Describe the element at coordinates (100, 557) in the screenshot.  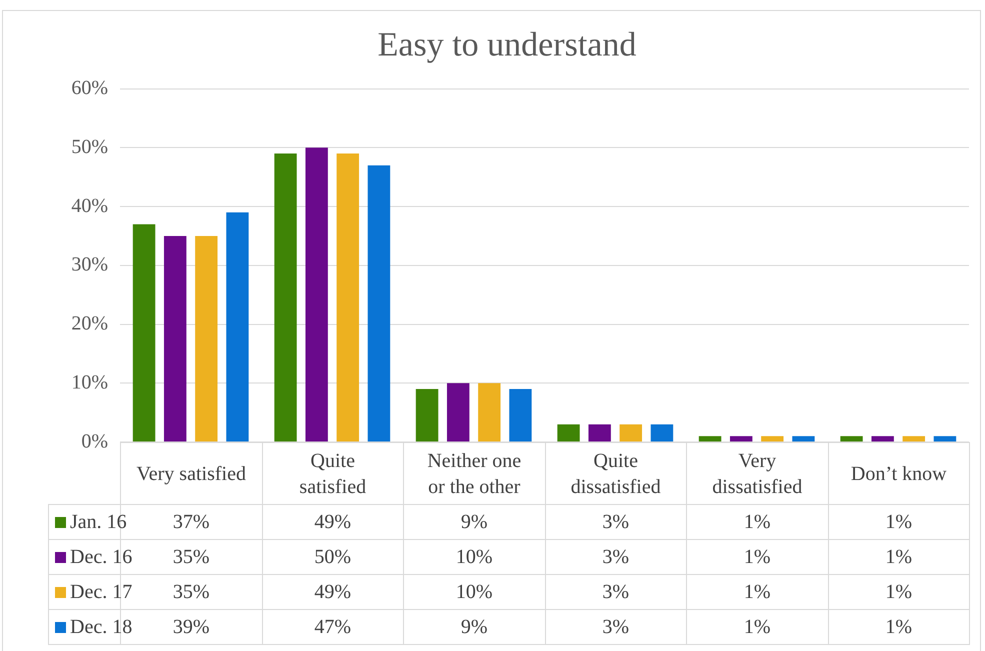
I see `legend-label: Dec. 16` at that location.